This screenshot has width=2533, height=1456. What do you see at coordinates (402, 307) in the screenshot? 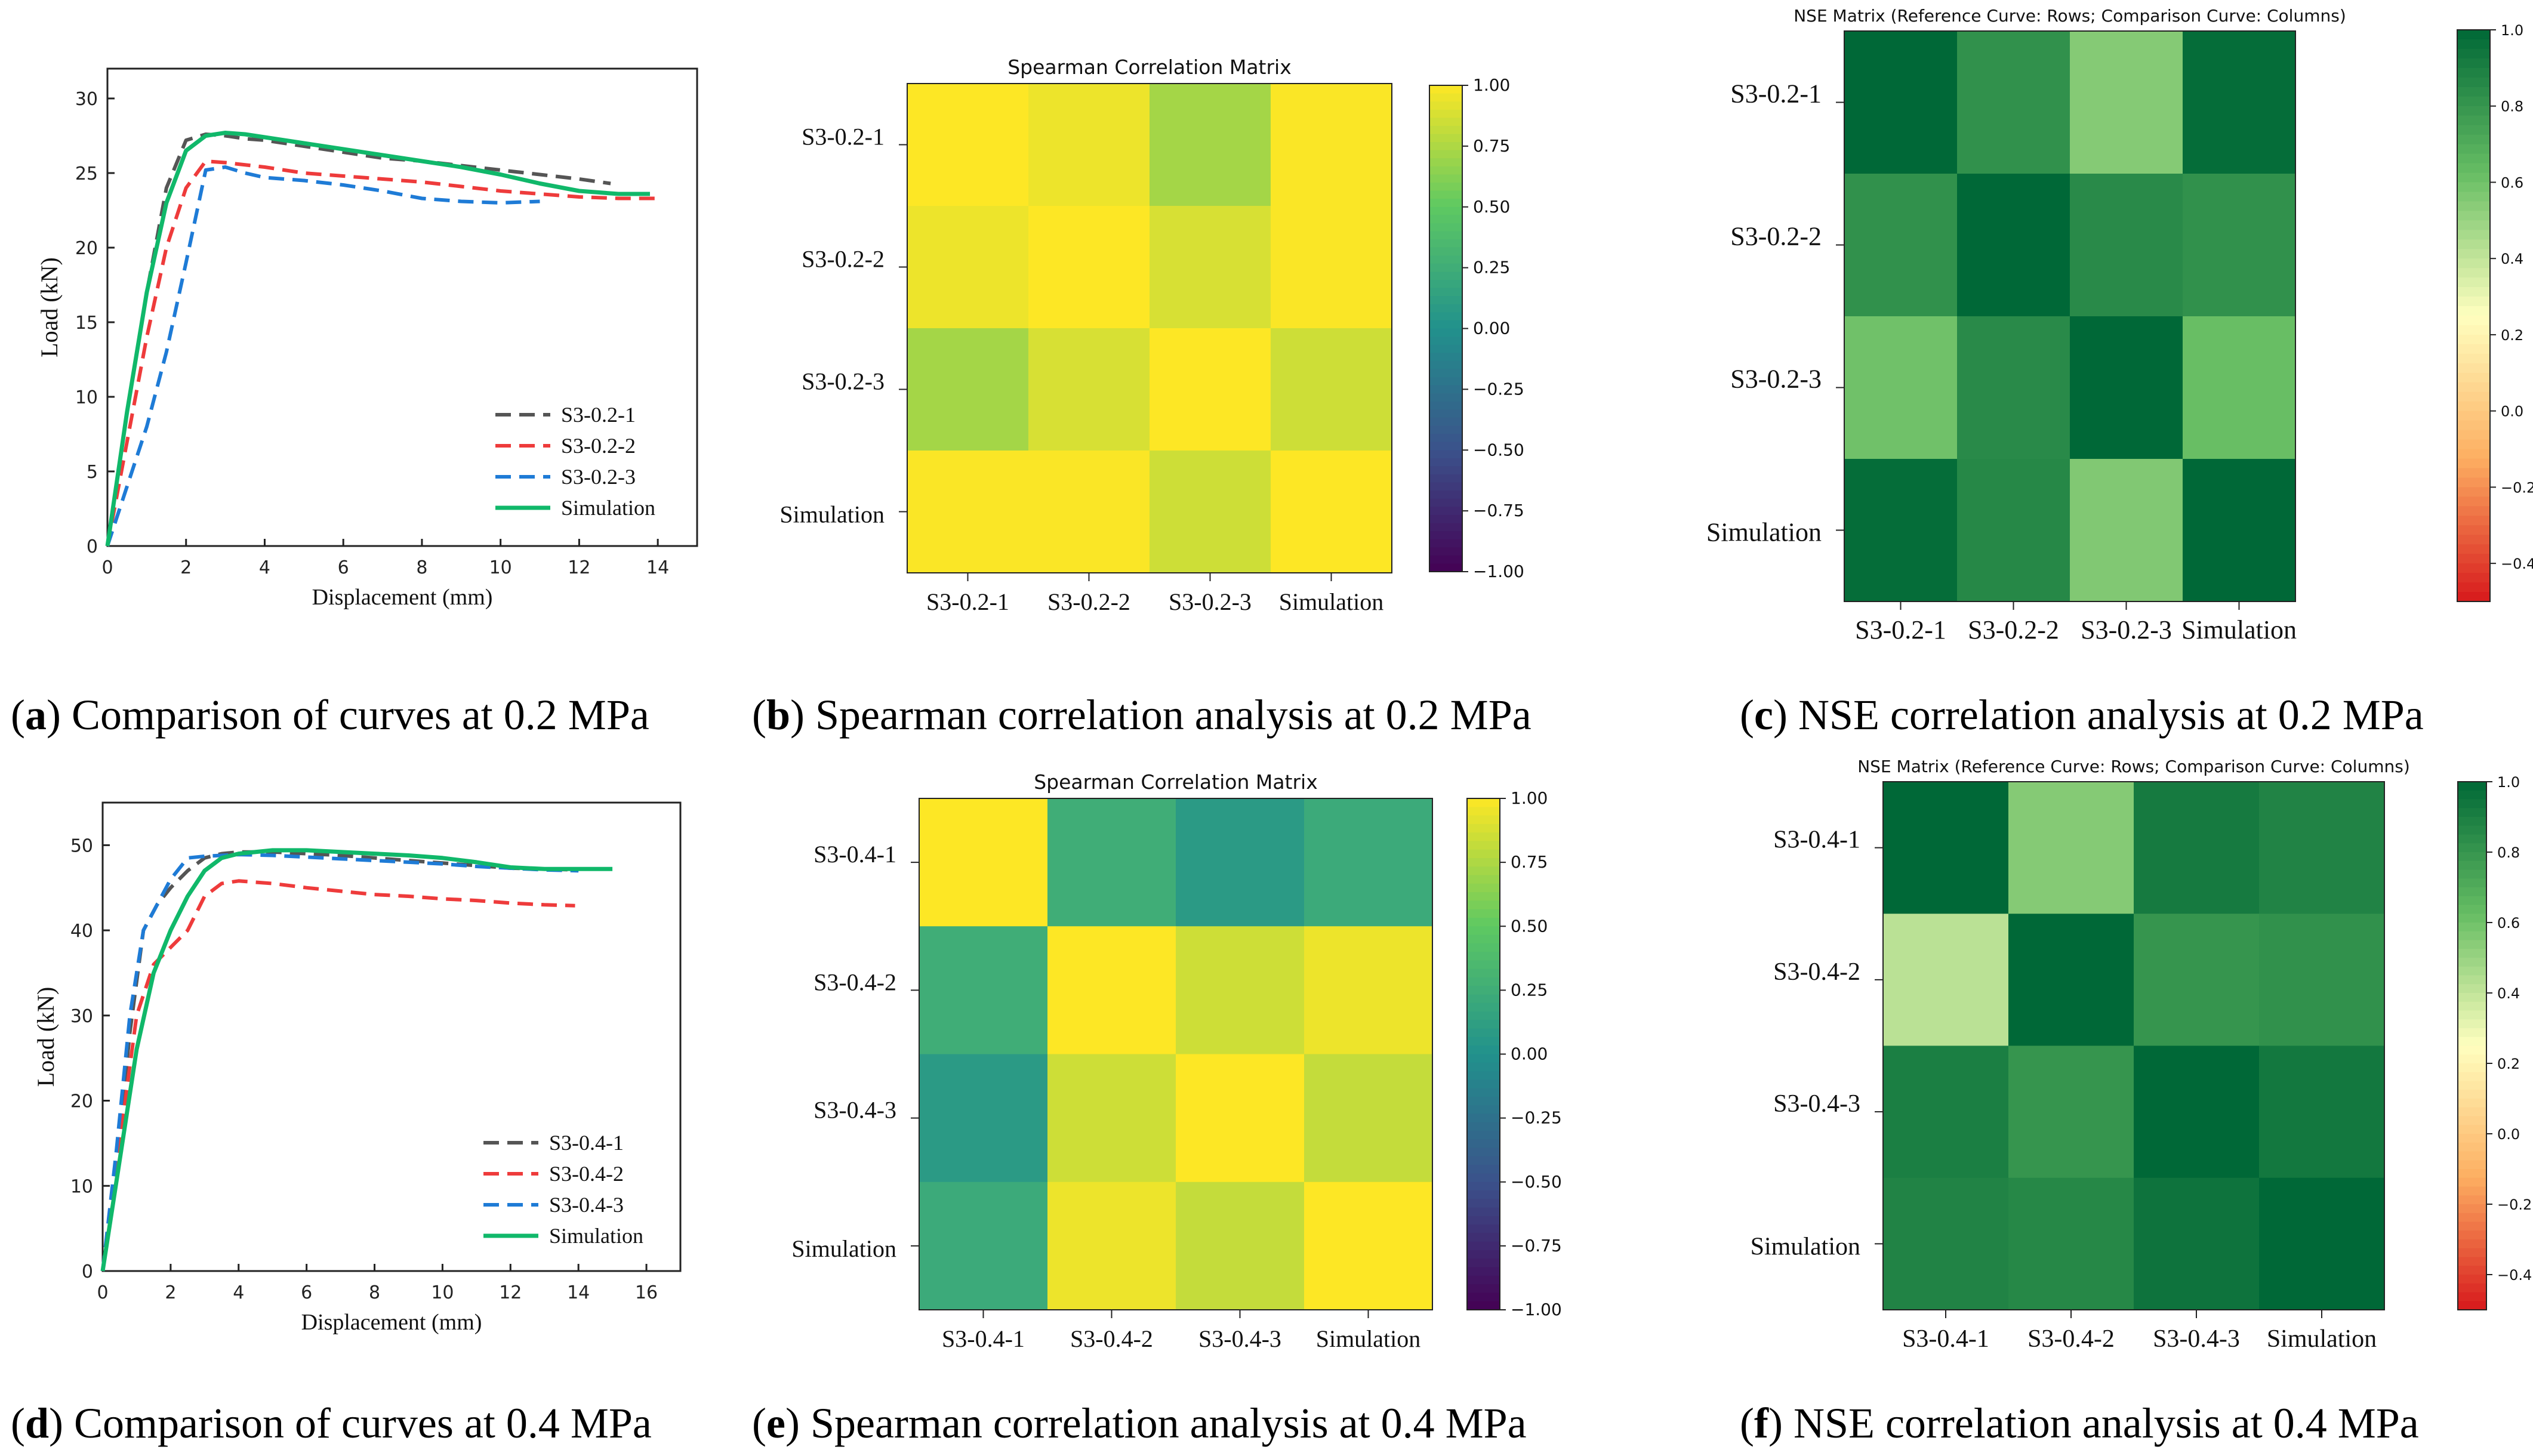
I see `plot-frame` at bounding box center [402, 307].